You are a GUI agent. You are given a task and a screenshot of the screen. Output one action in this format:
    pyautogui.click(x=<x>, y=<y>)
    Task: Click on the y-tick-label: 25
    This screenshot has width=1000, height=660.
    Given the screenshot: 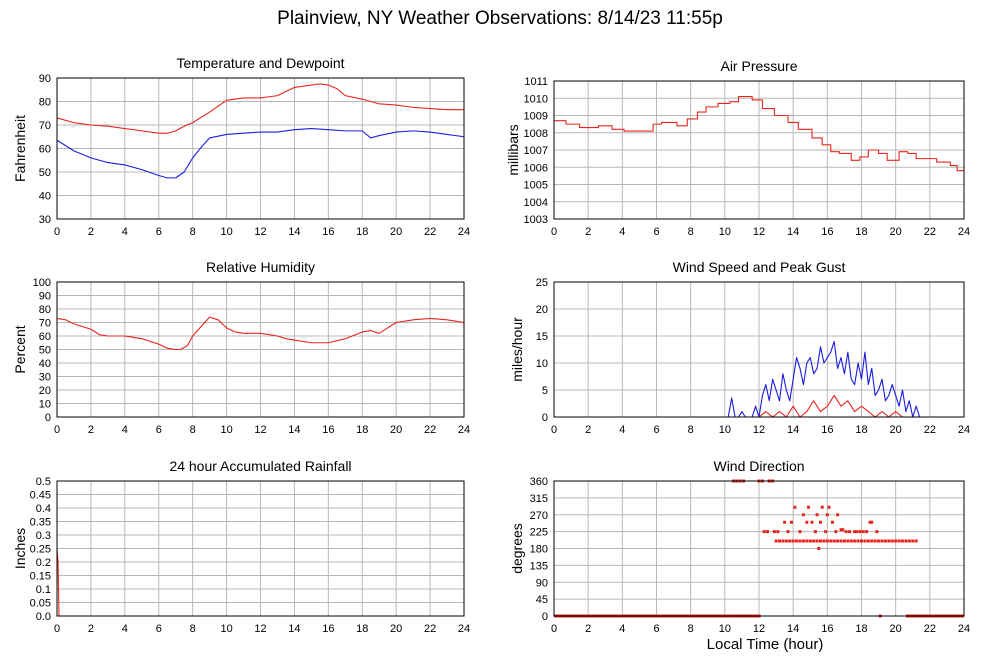 What is the action you would take?
    pyautogui.click(x=542, y=283)
    